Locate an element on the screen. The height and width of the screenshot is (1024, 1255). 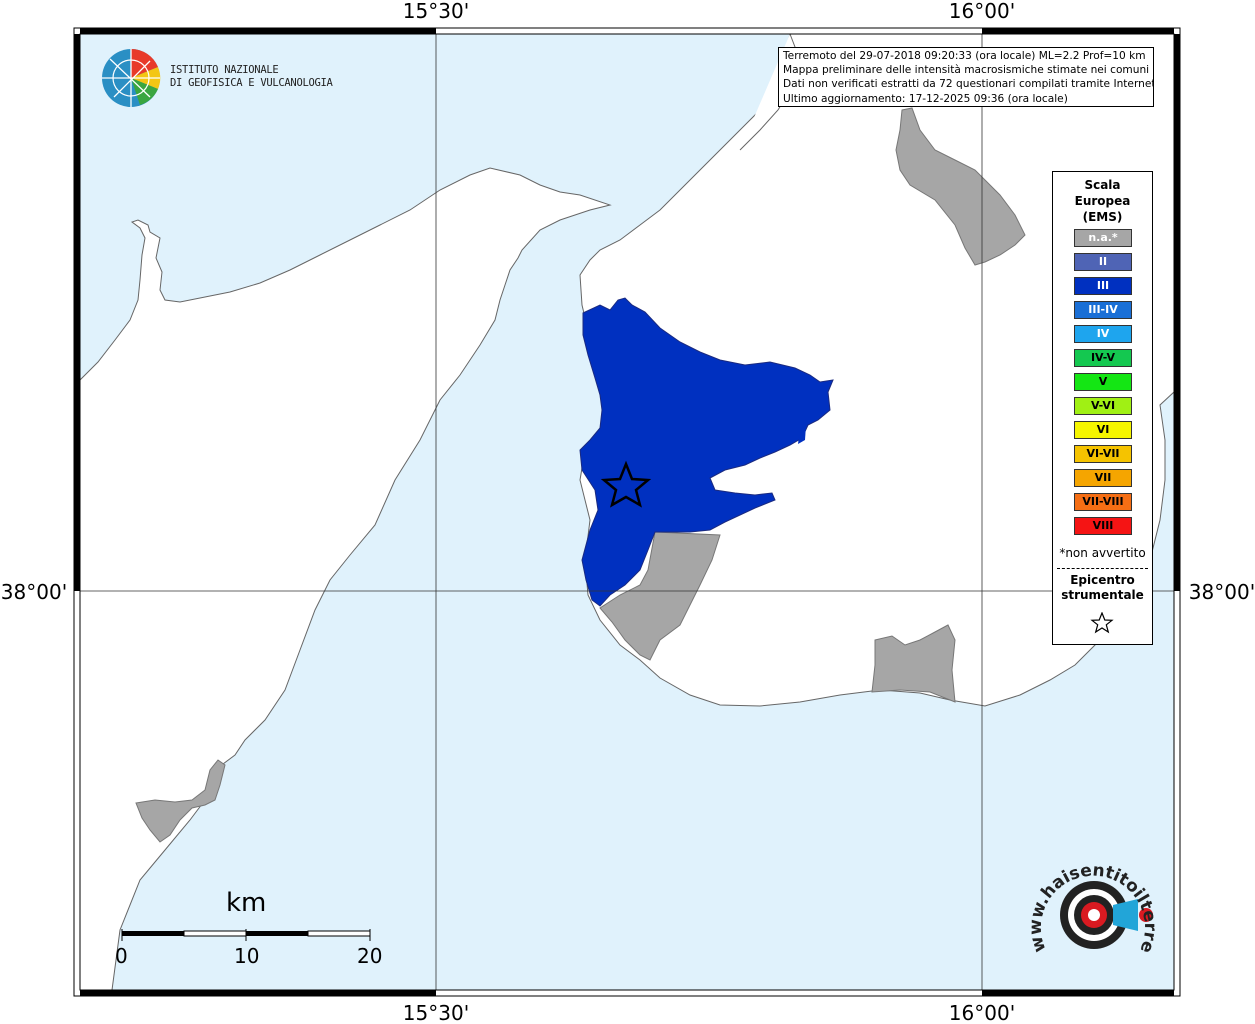
island-blue is located at coordinates (802, 434).